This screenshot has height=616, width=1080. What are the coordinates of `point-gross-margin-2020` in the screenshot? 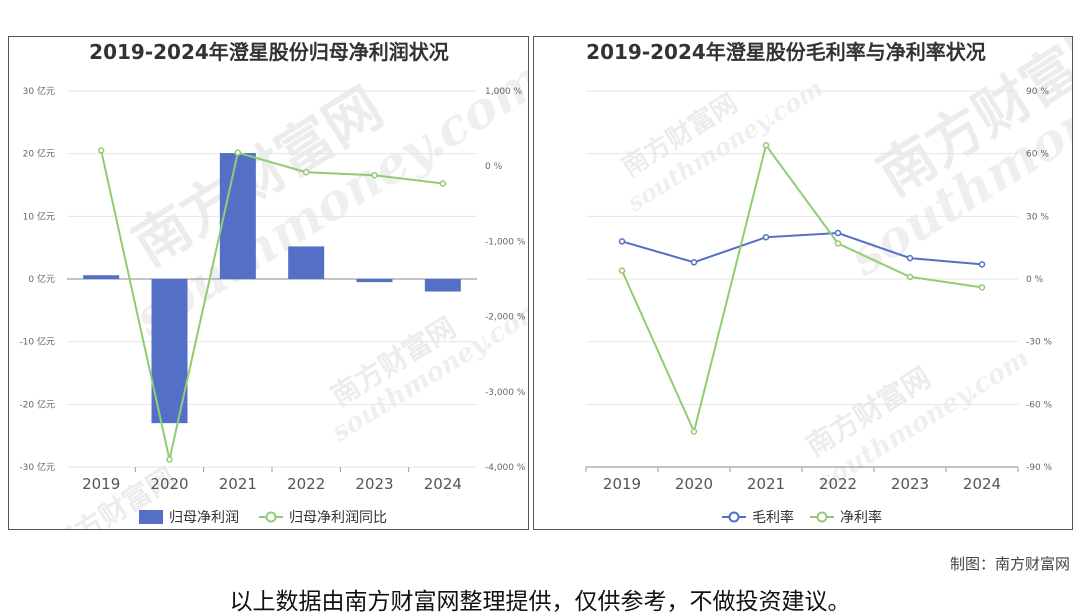 It's located at (694, 262).